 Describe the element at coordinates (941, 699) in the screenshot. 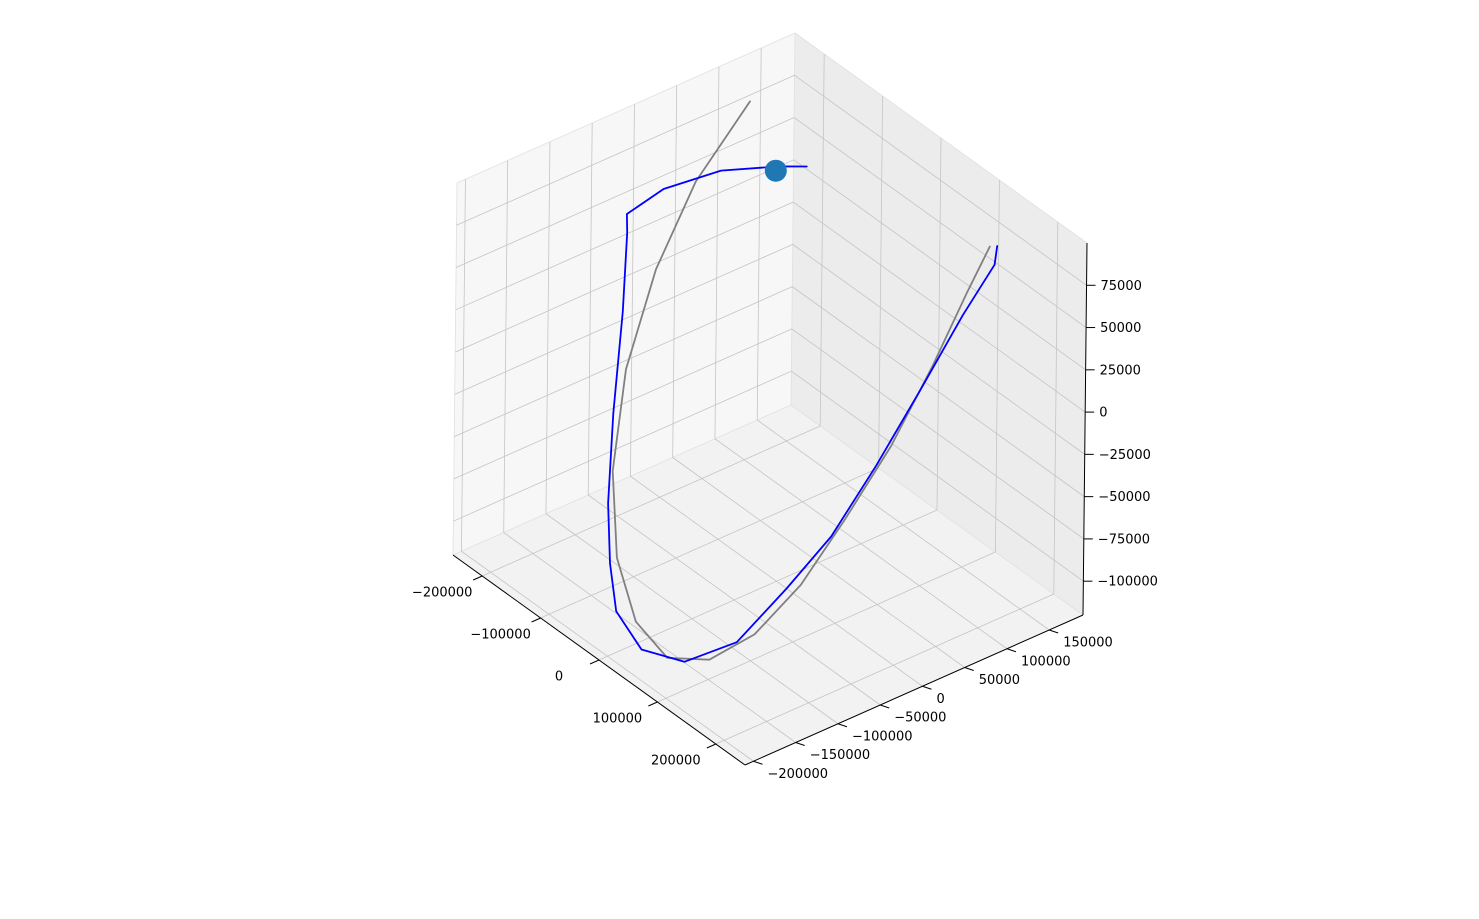

I see `y-tick-label: 0` at that location.